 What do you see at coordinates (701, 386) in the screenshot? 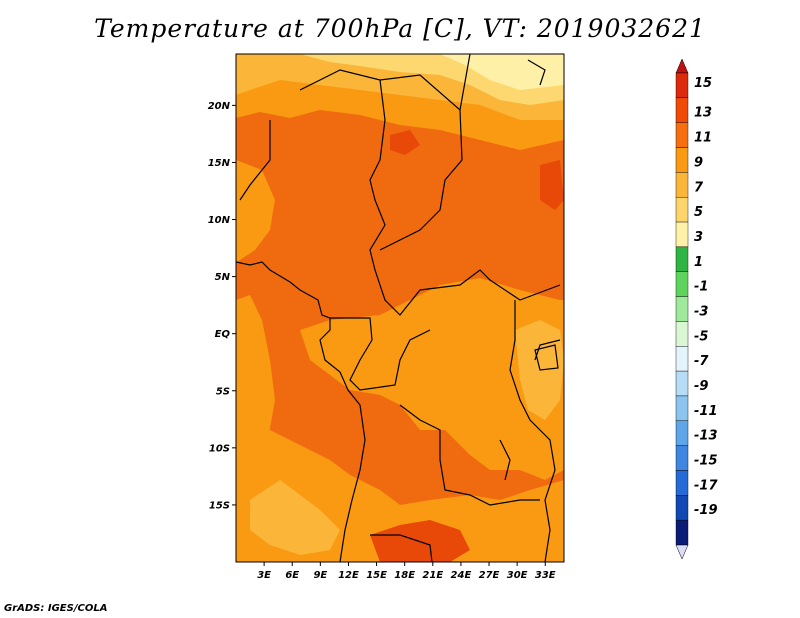
I see `colorbar-label: -9` at bounding box center [701, 386].